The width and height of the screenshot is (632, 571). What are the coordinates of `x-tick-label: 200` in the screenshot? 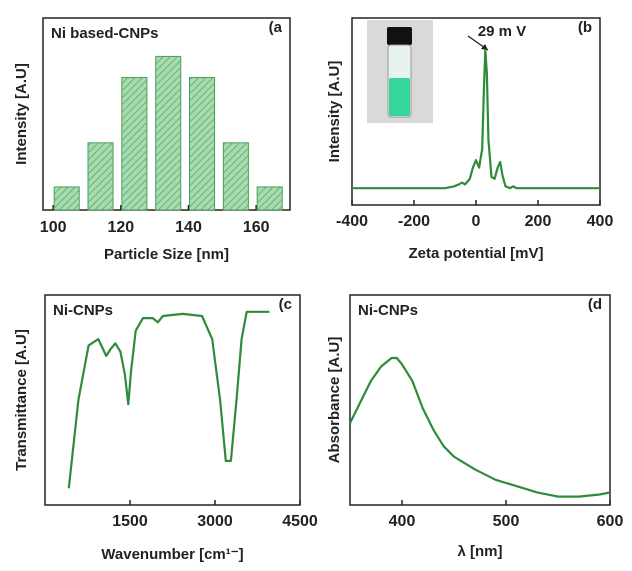 It's located at (538, 221).